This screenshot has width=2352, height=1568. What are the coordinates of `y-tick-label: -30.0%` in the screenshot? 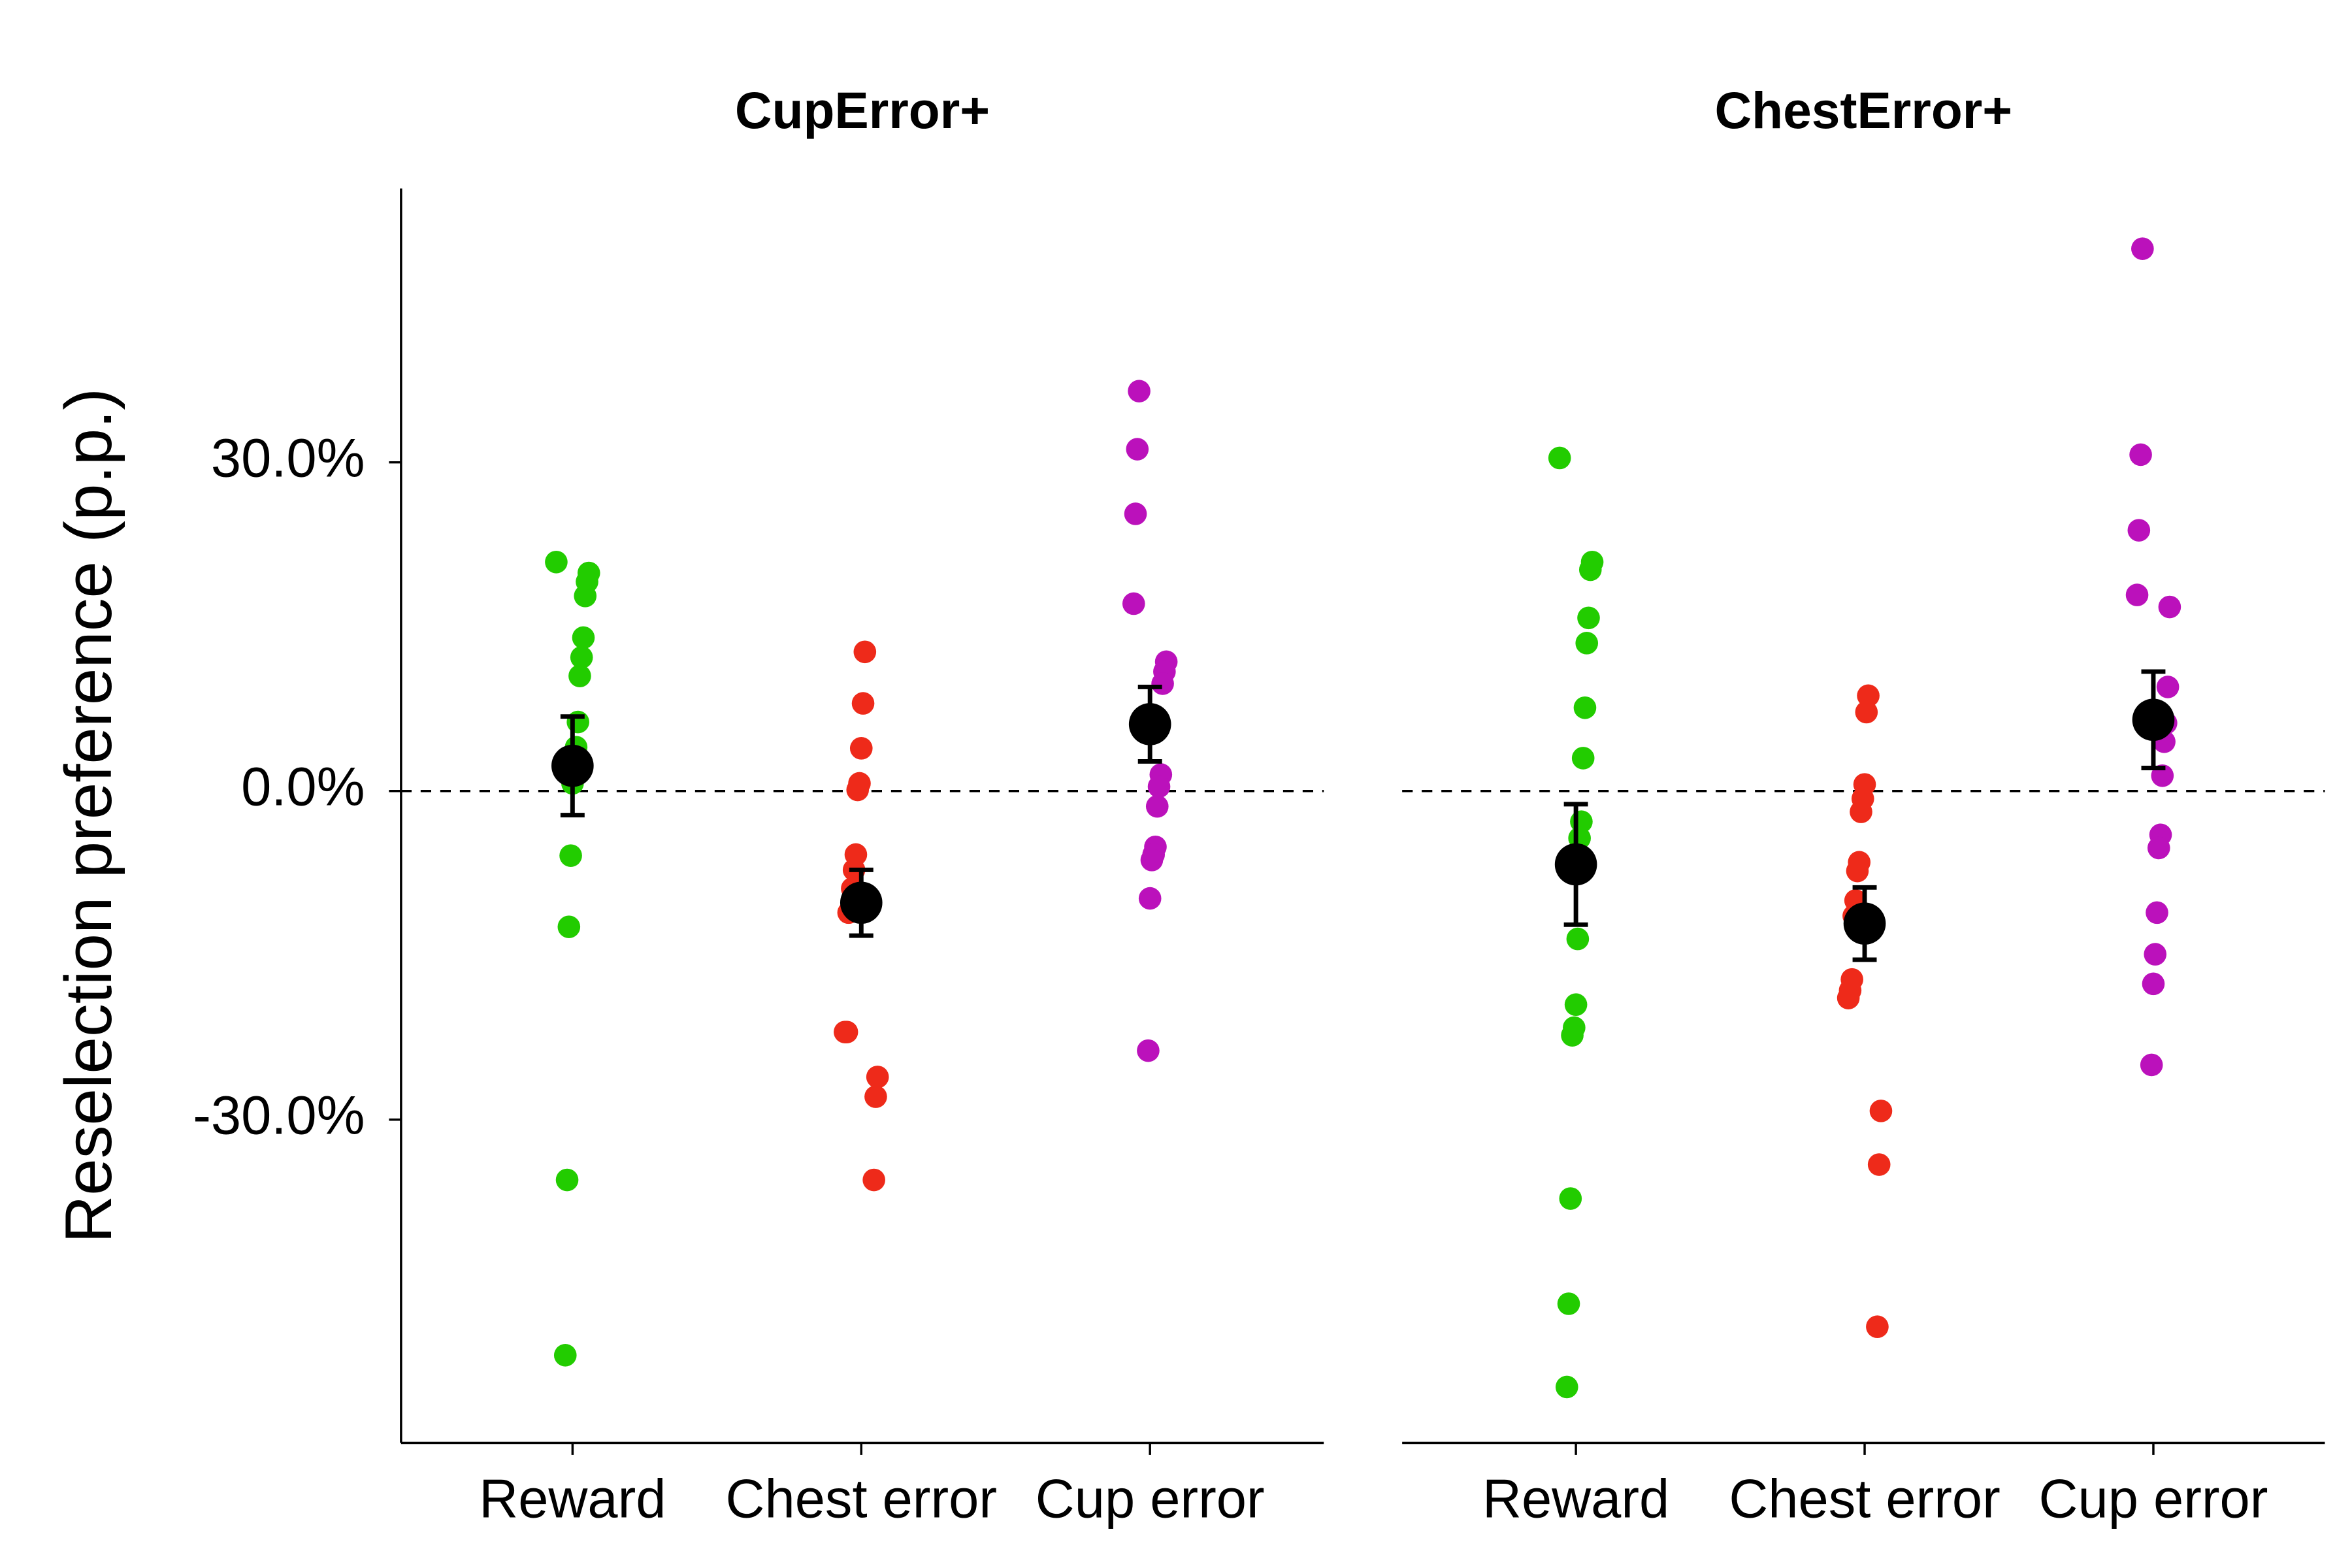 It's located at (279, 1115).